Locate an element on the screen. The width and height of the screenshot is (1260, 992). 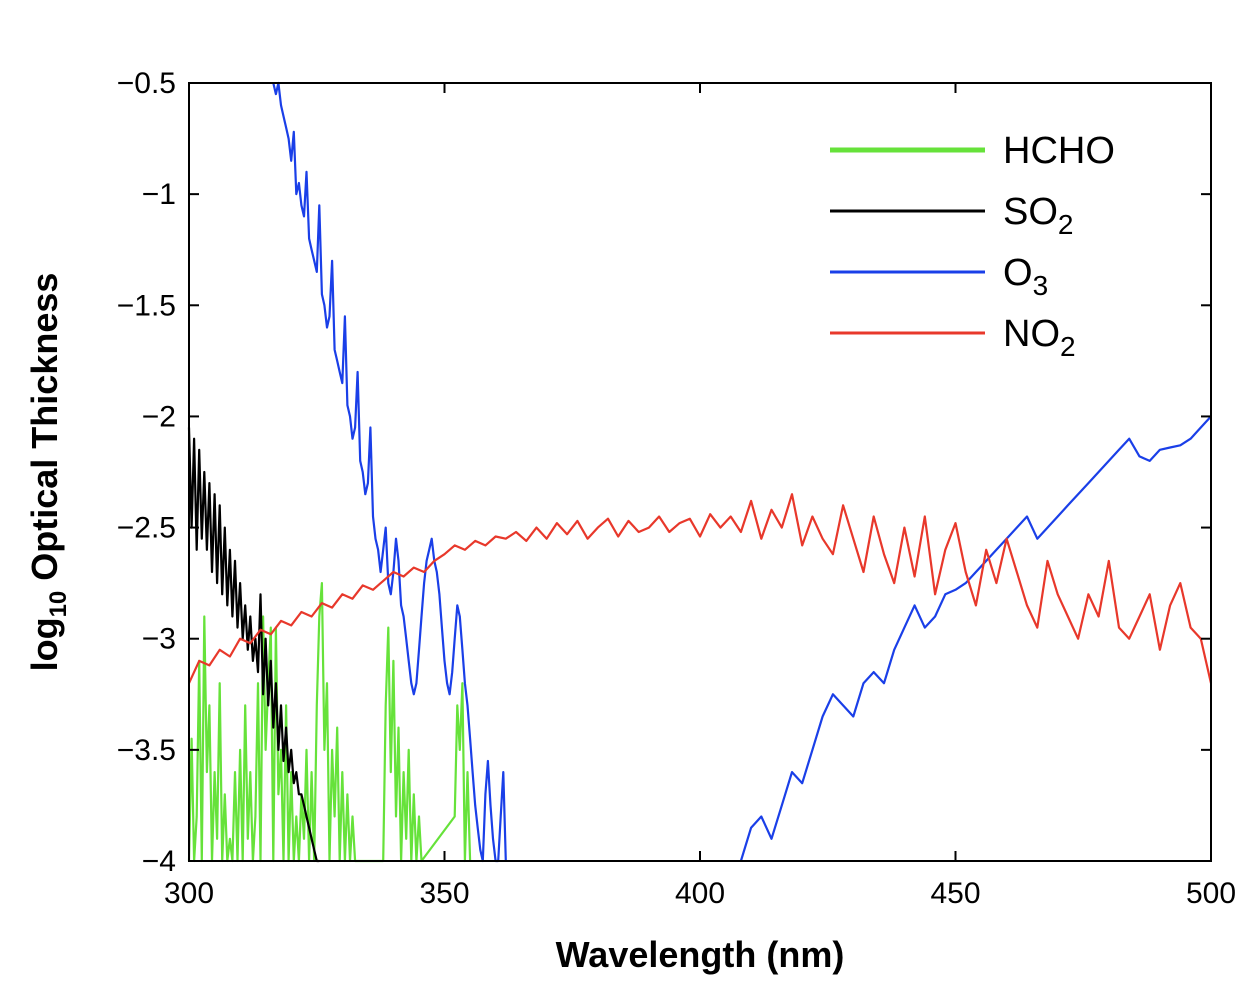
legend-label-no2: NO2 is located at coordinates (1039, 337).